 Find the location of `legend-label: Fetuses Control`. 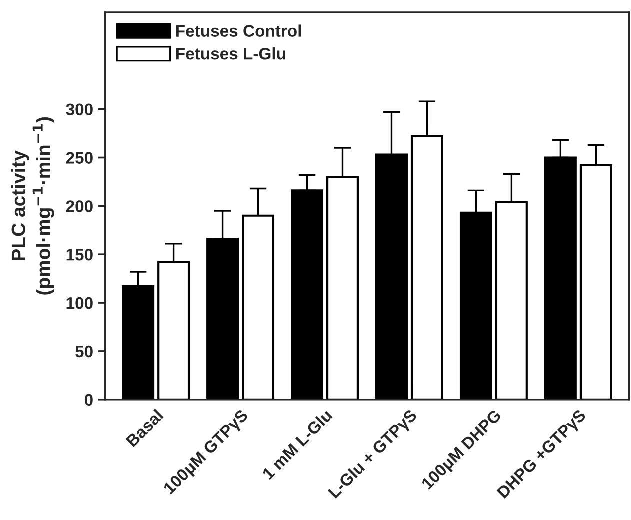

legend-label: Fetuses Control is located at coordinates (239, 30).